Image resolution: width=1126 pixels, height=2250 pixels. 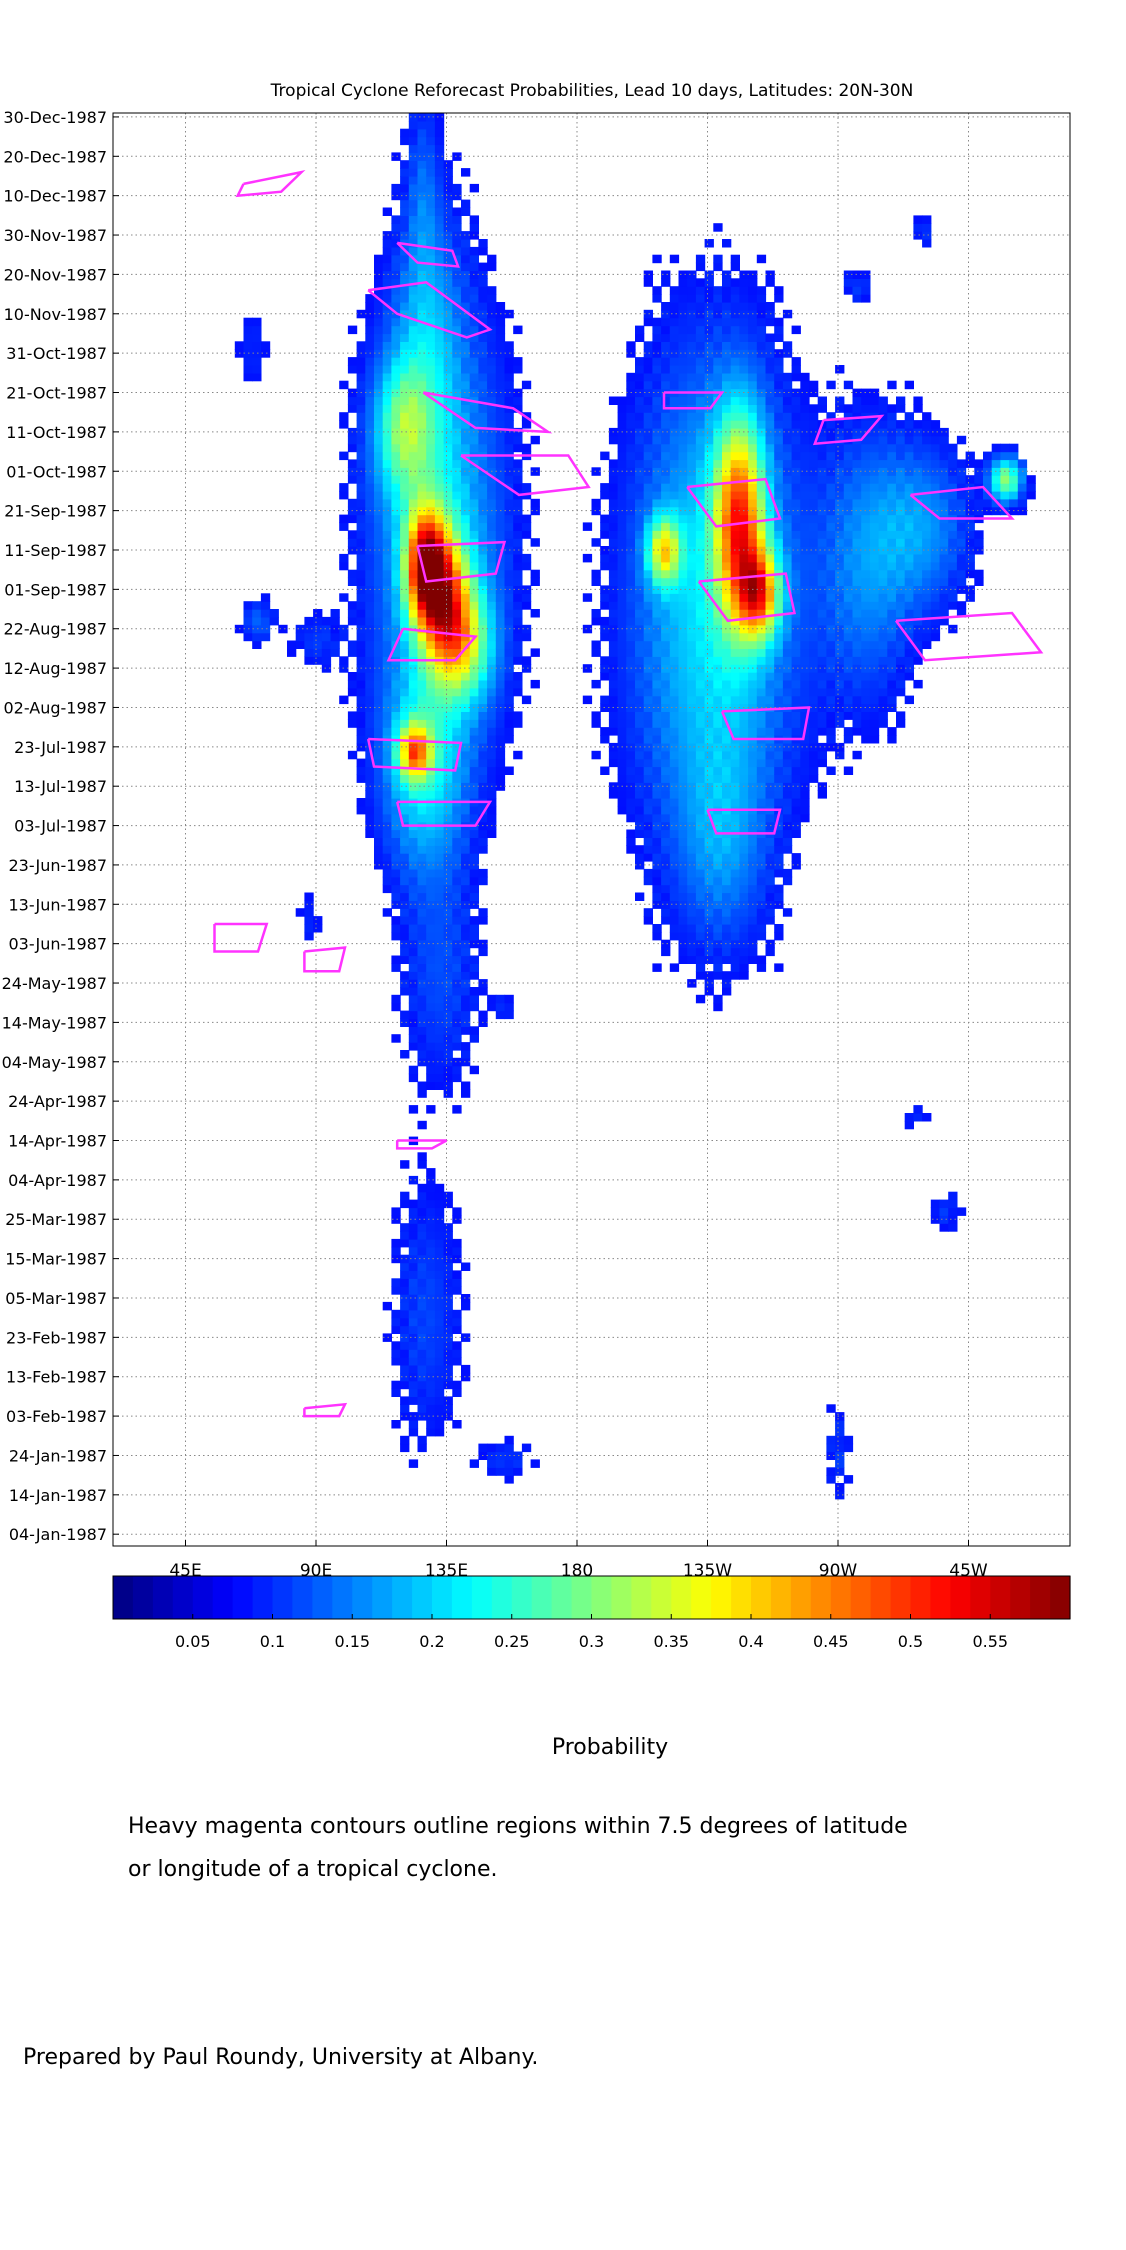 What do you see at coordinates (58, 1455) in the screenshot?
I see `y-tick-label: 24-Jan-1987` at bounding box center [58, 1455].